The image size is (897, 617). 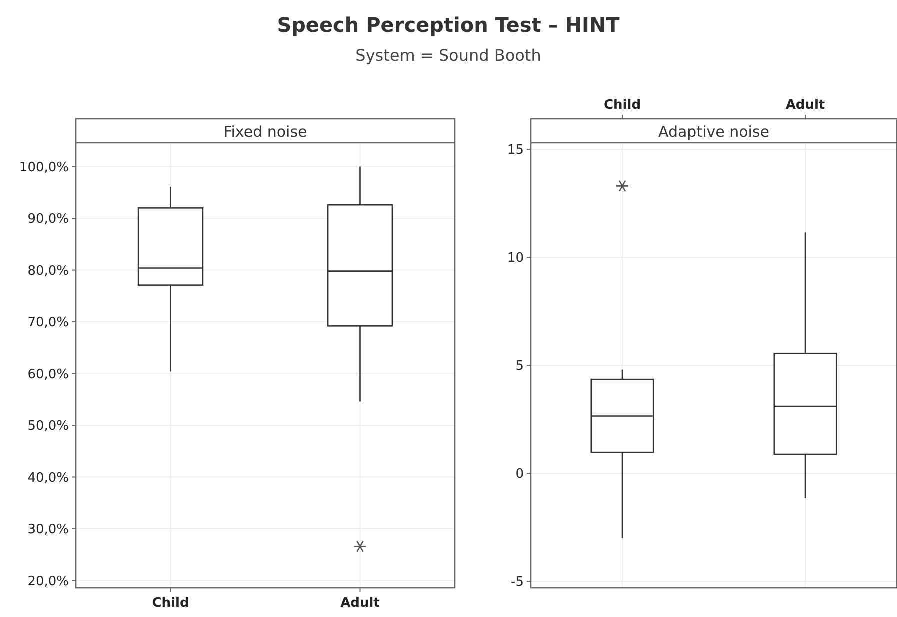 I want to click on y-tick-label: -5, so click(x=517, y=582).